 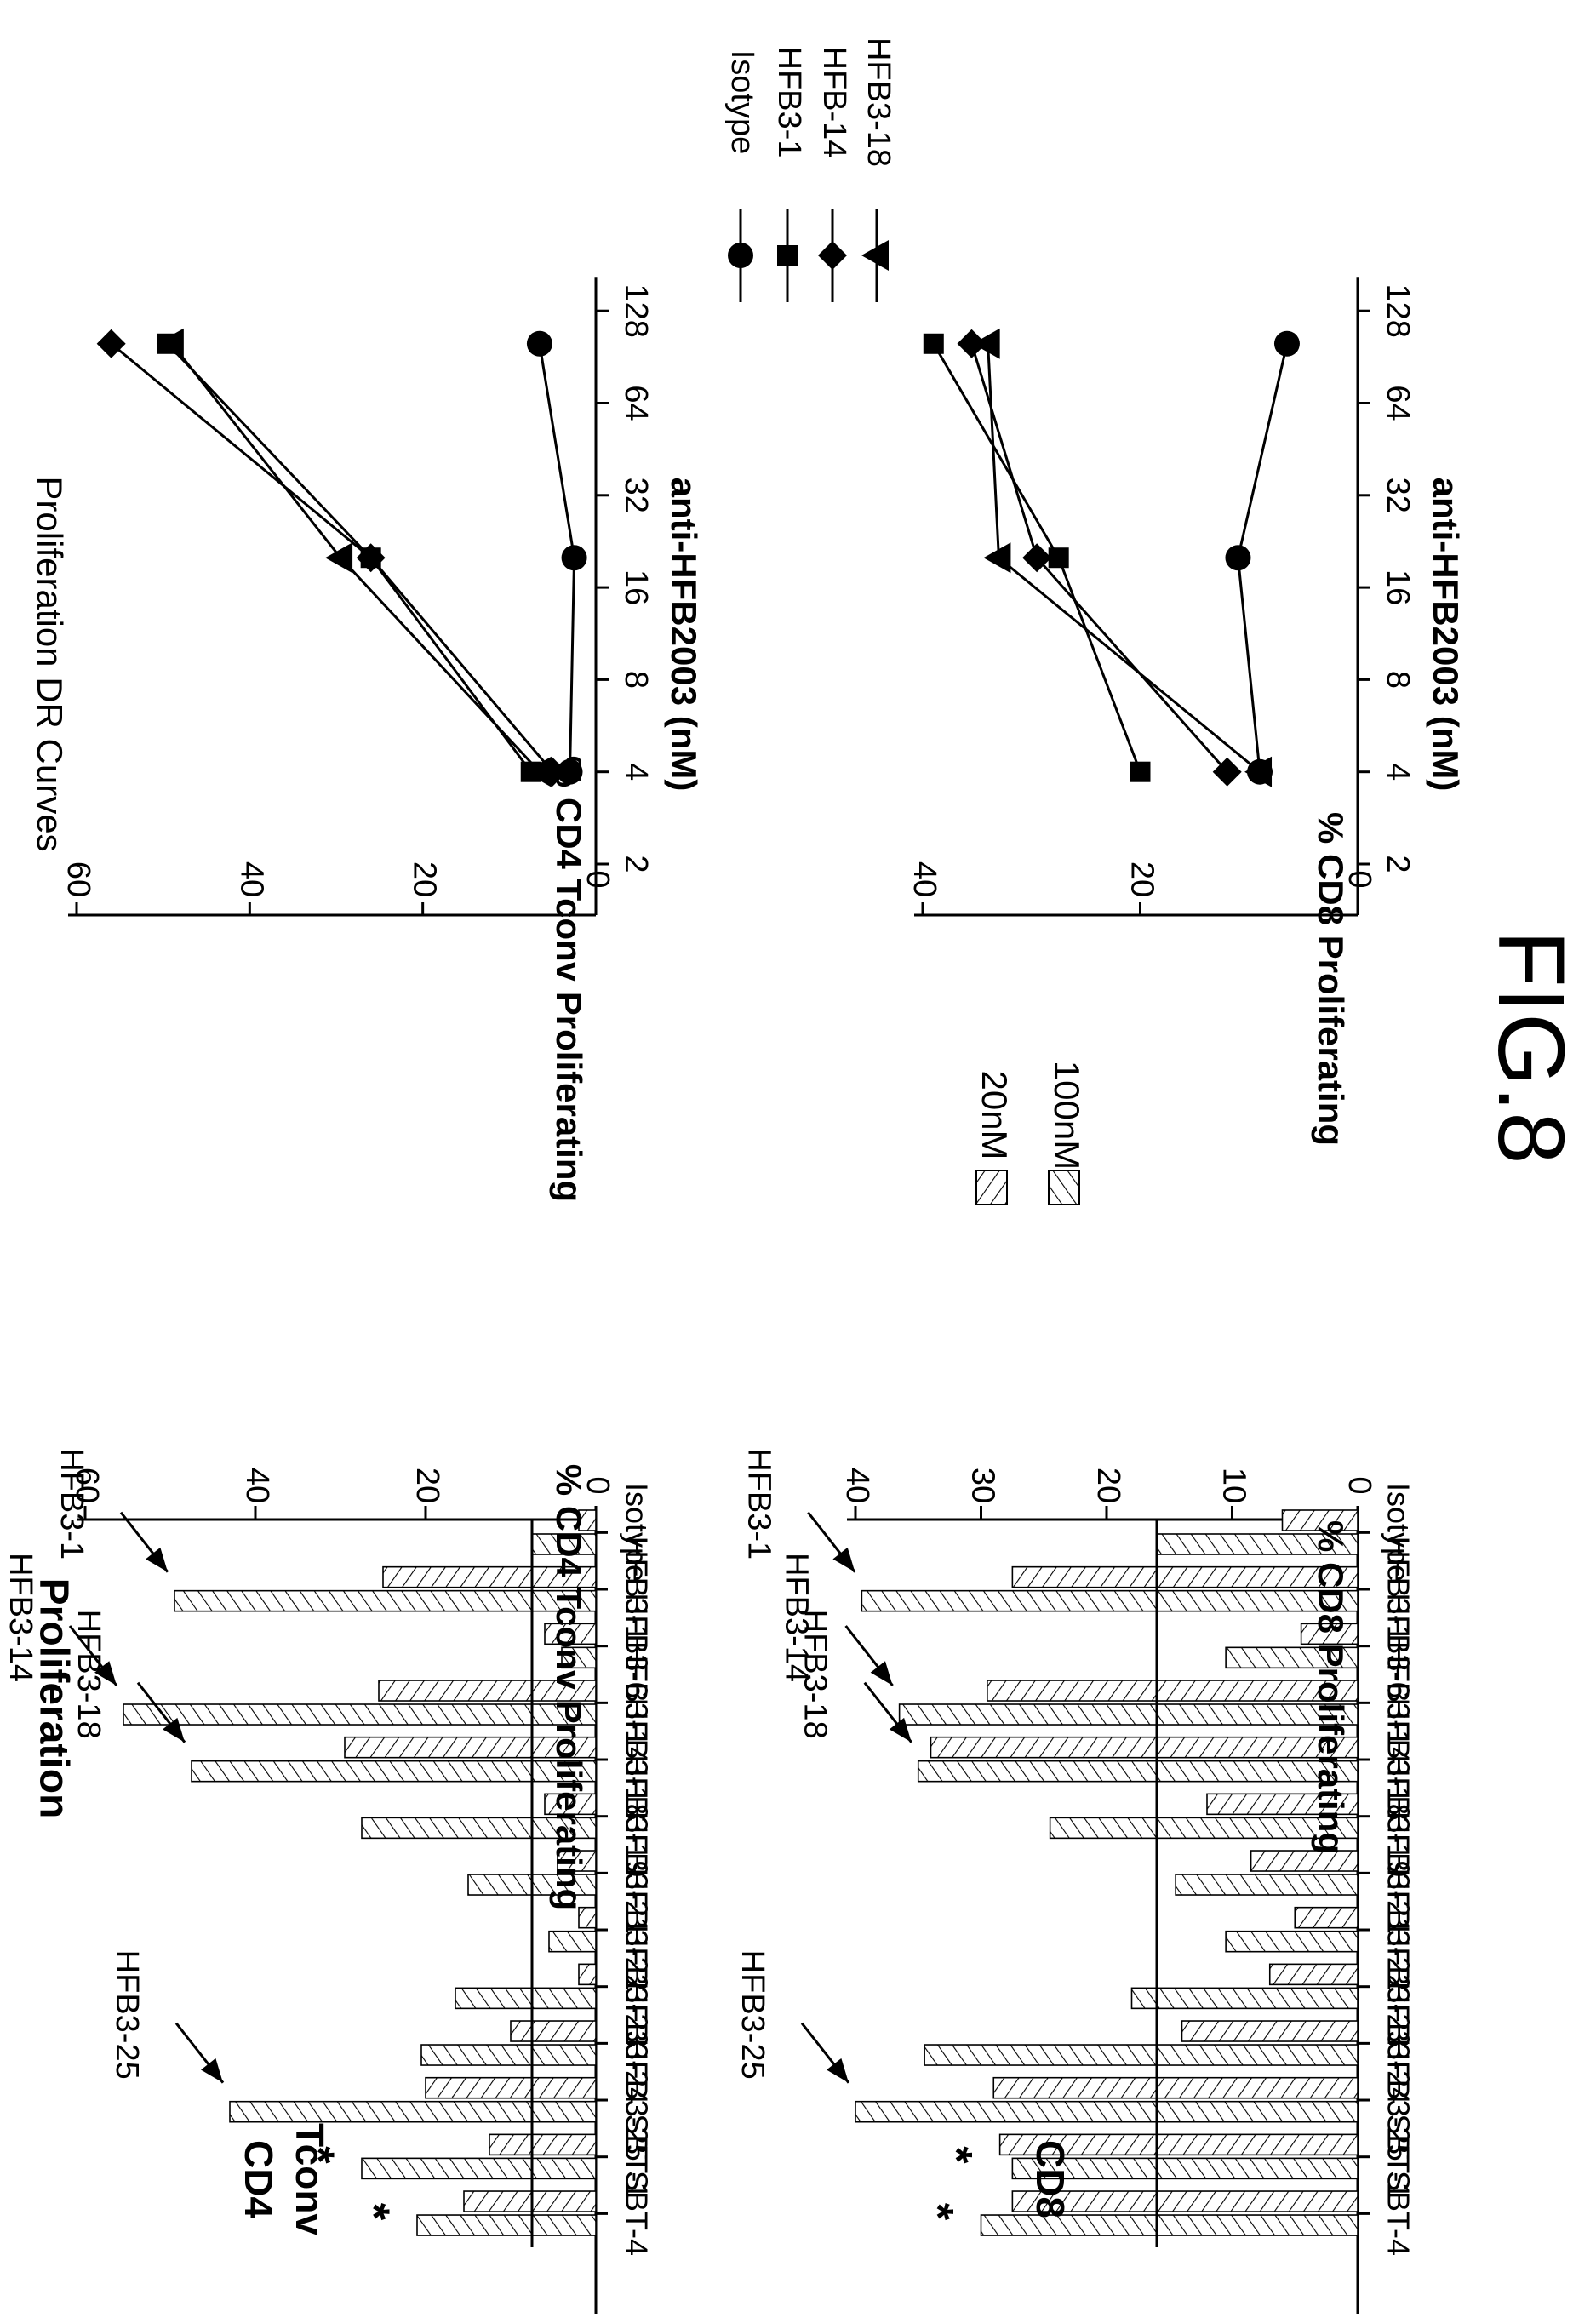 What do you see at coordinates (53, 1698) in the screenshot?
I see `bar-panel-title: Proliferation` at bounding box center [53, 1698].